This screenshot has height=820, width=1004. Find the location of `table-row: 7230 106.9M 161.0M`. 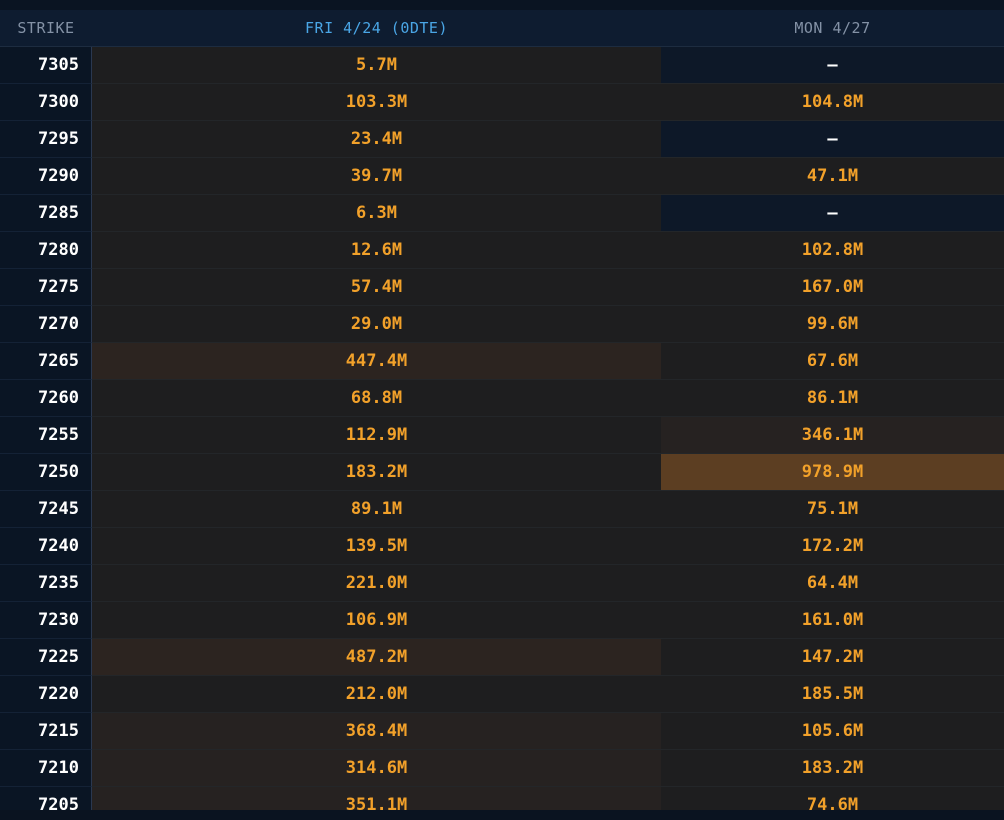

table-row: 7230 106.9M 161.0M is located at coordinates (502, 620).